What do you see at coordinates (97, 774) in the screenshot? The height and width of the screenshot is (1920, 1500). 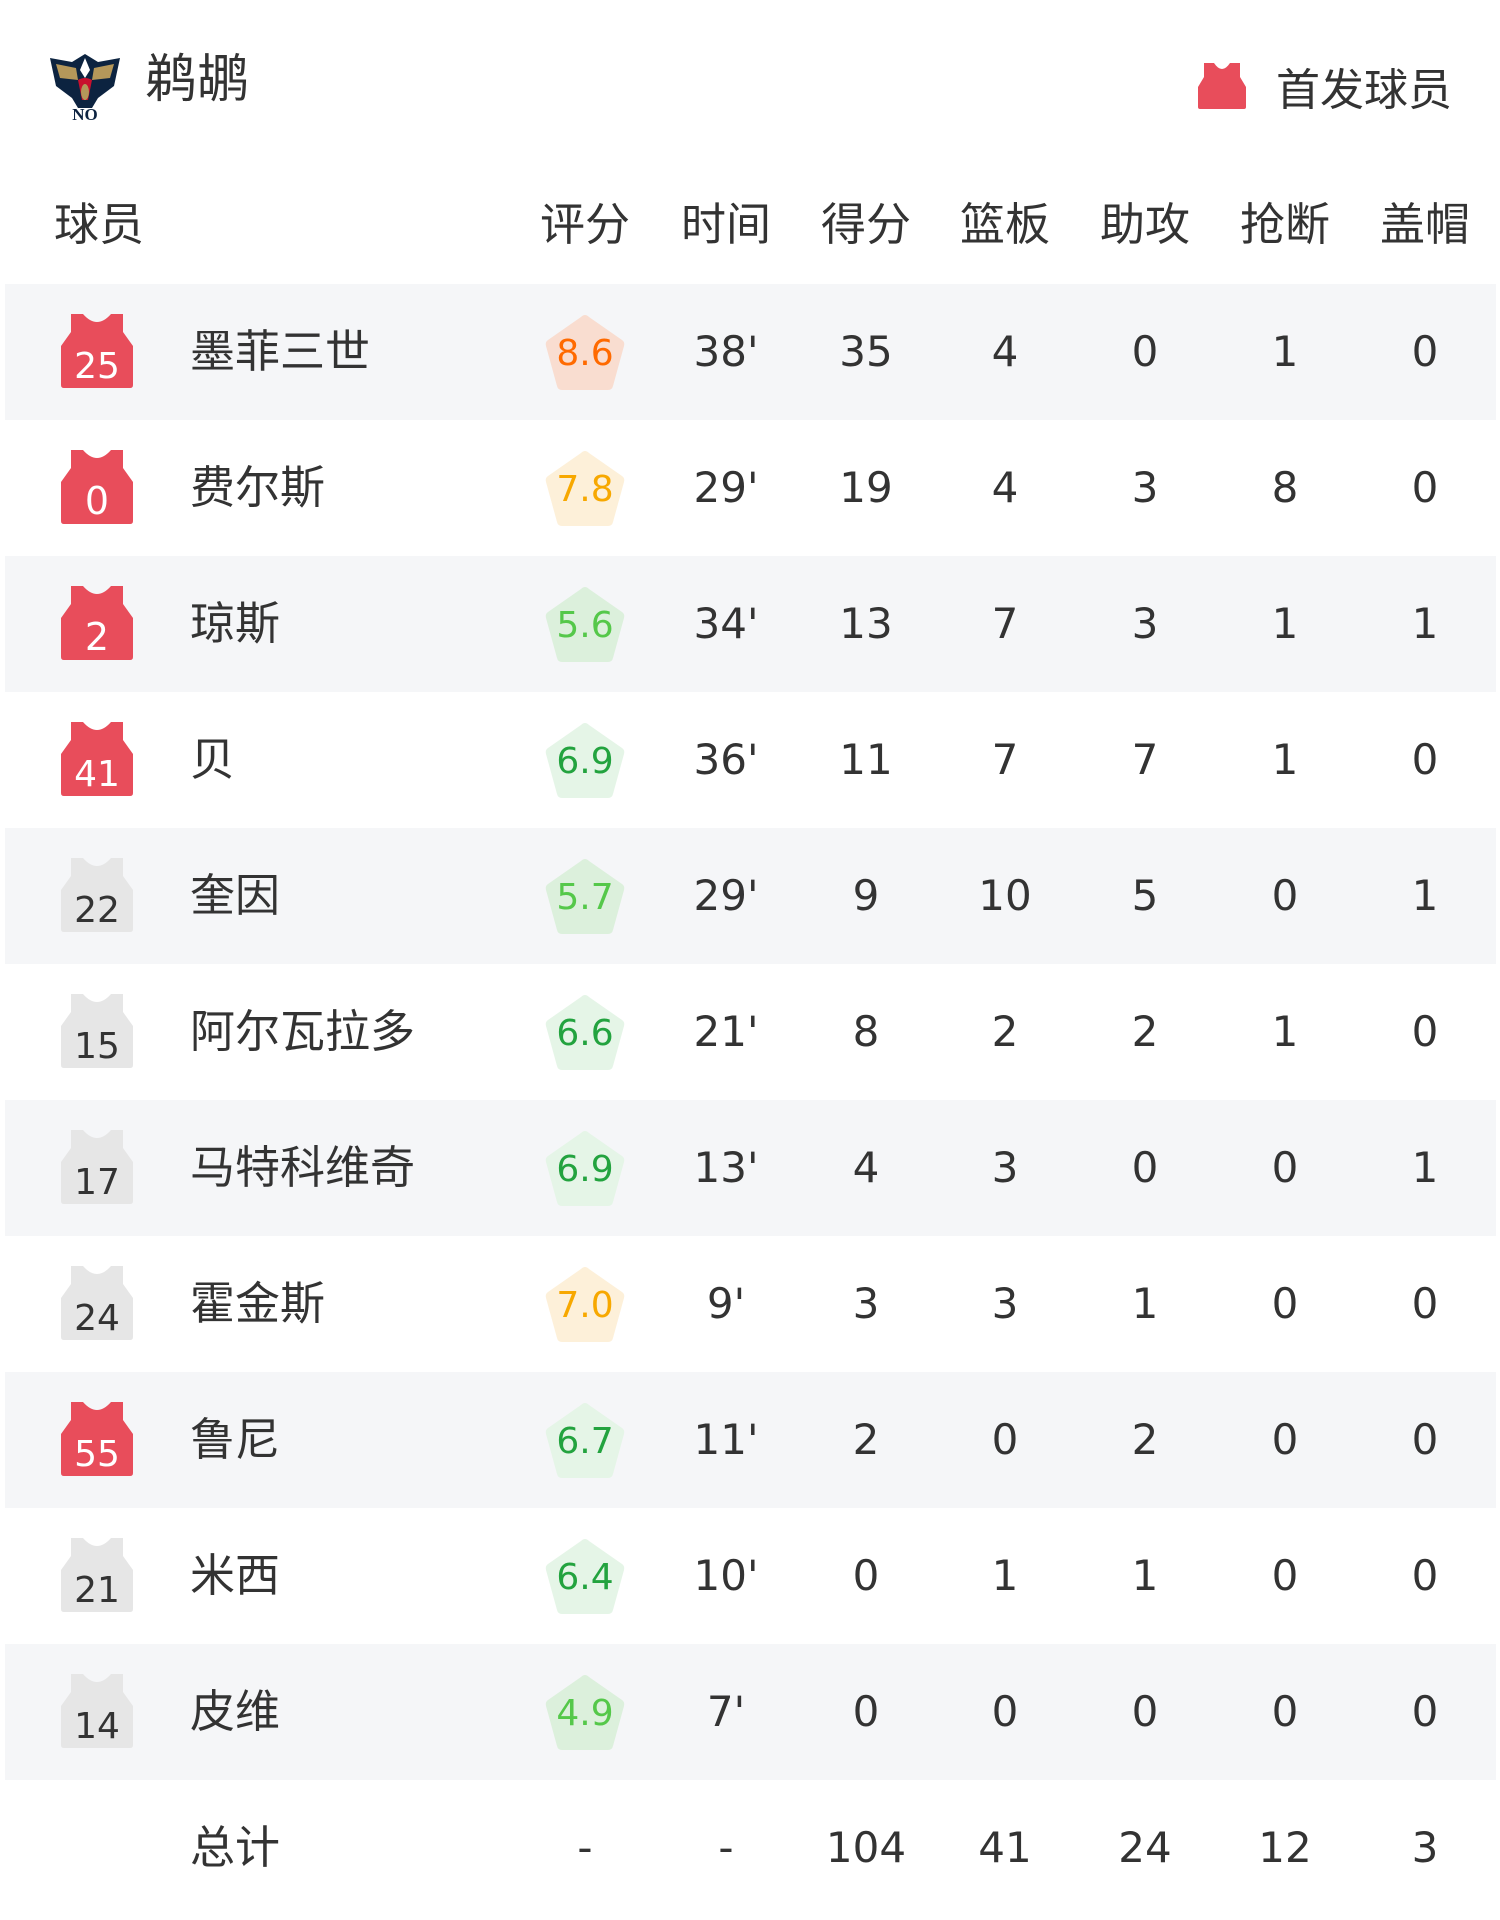 I see `jersey-number: 41` at bounding box center [97, 774].